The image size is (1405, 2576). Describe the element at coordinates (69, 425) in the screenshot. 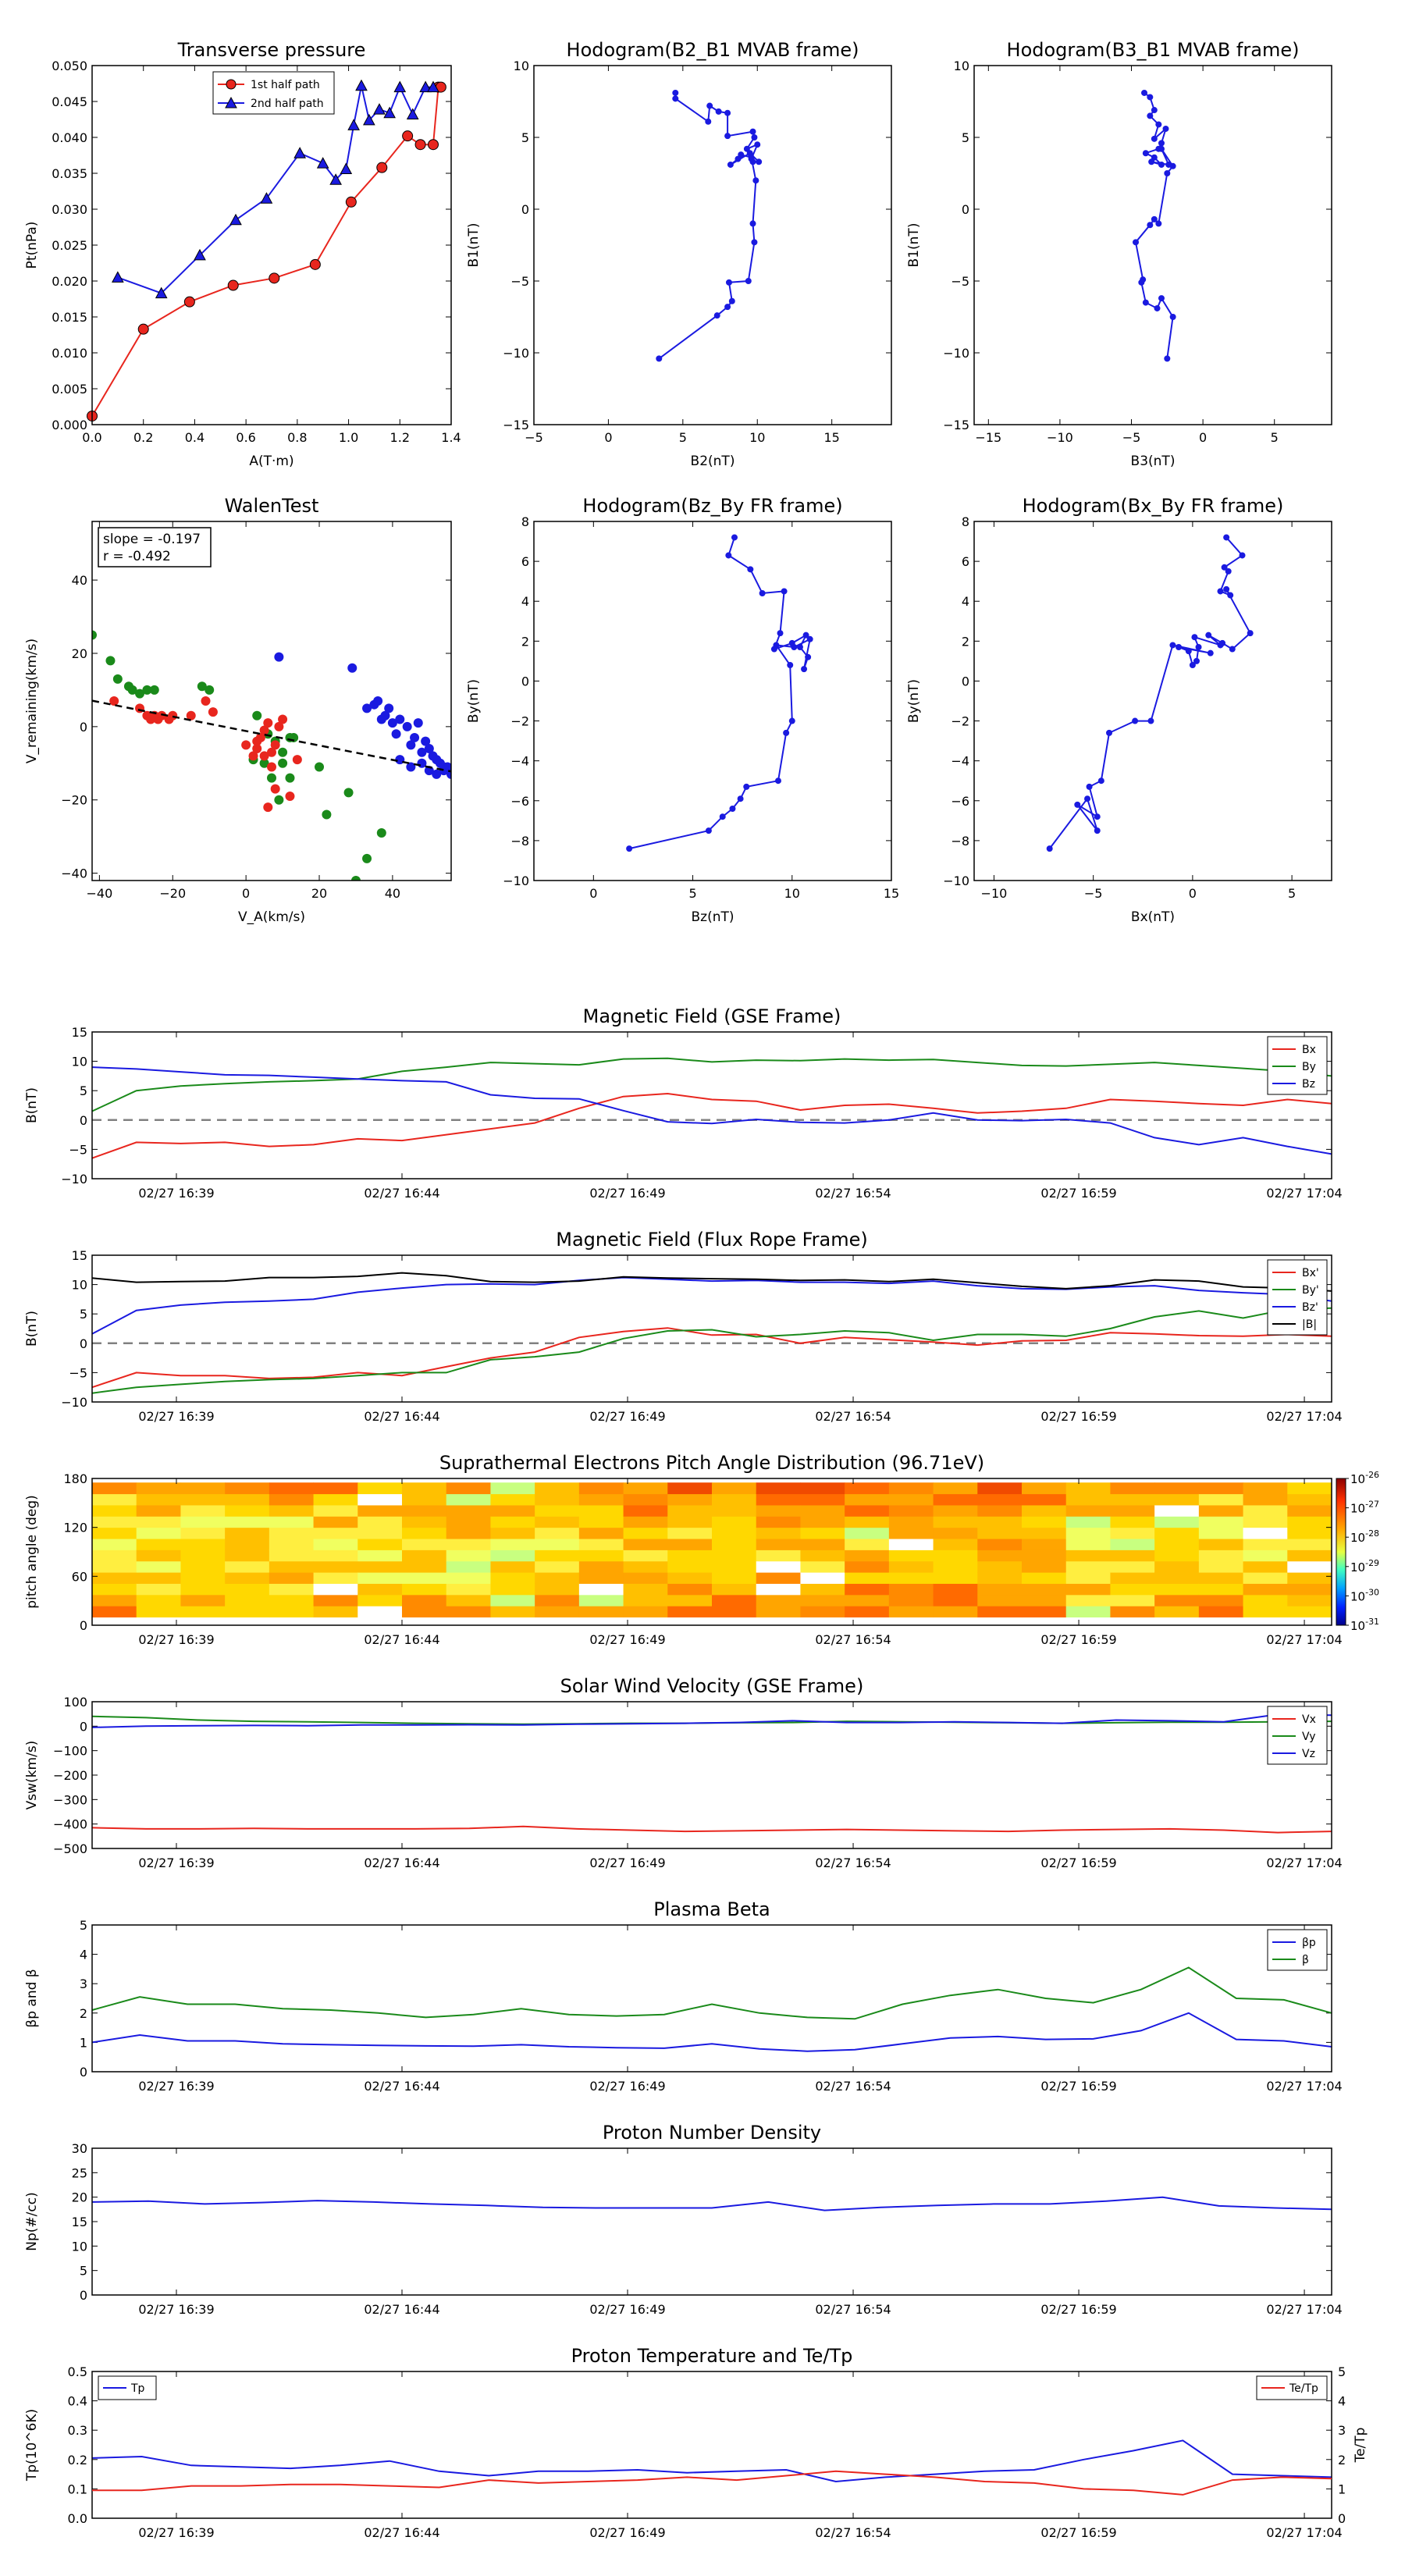

I see `y-tick-label: 0.000` at that location.